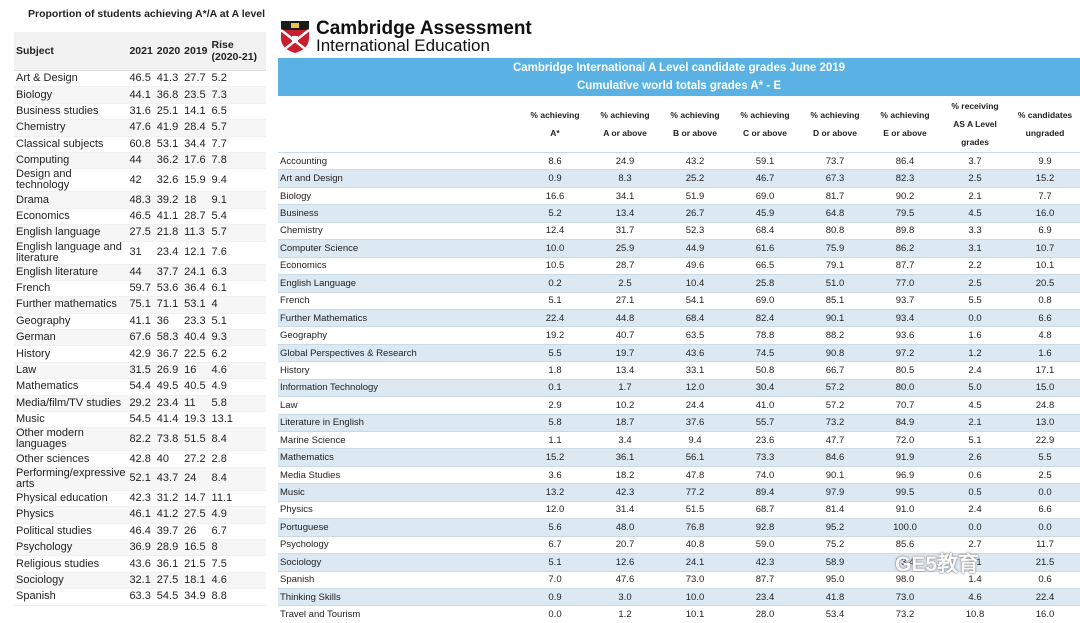 The width and height of the screenshot is (1080, 623). What do you see at coordinates (975, 422) in the screenshot?
I see `cell-value: 2.1` at bounding box center [975, 422].